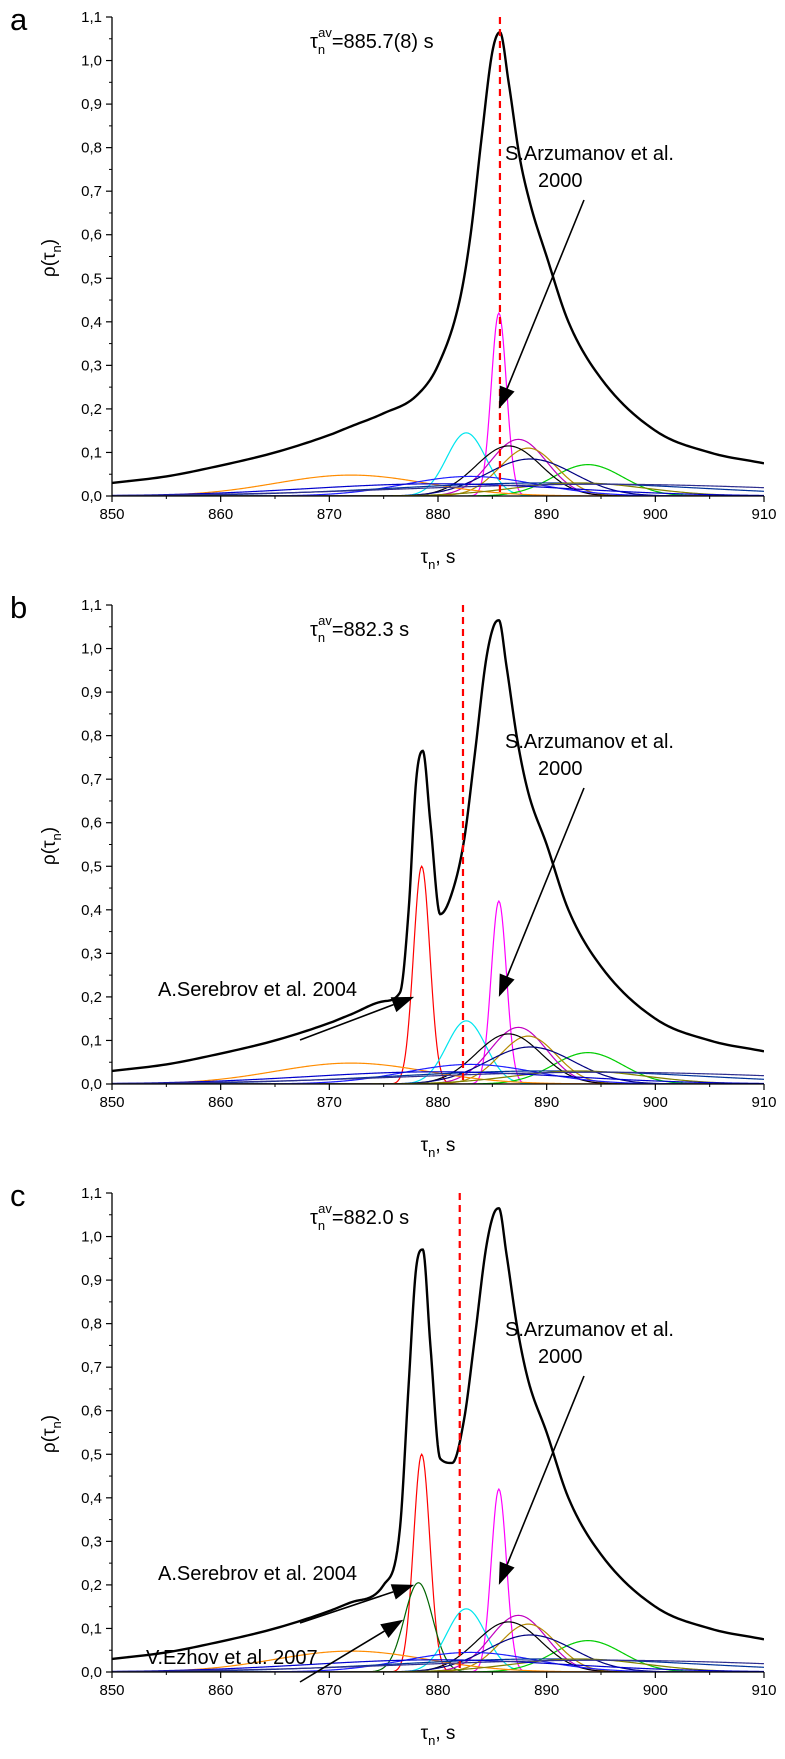 The width and height of the screenshot is (785, 1759). What do you see at coordinates (18, 1195) in the screenshot?
I see `panel-letter: c` at bounding box center [18, 1195].